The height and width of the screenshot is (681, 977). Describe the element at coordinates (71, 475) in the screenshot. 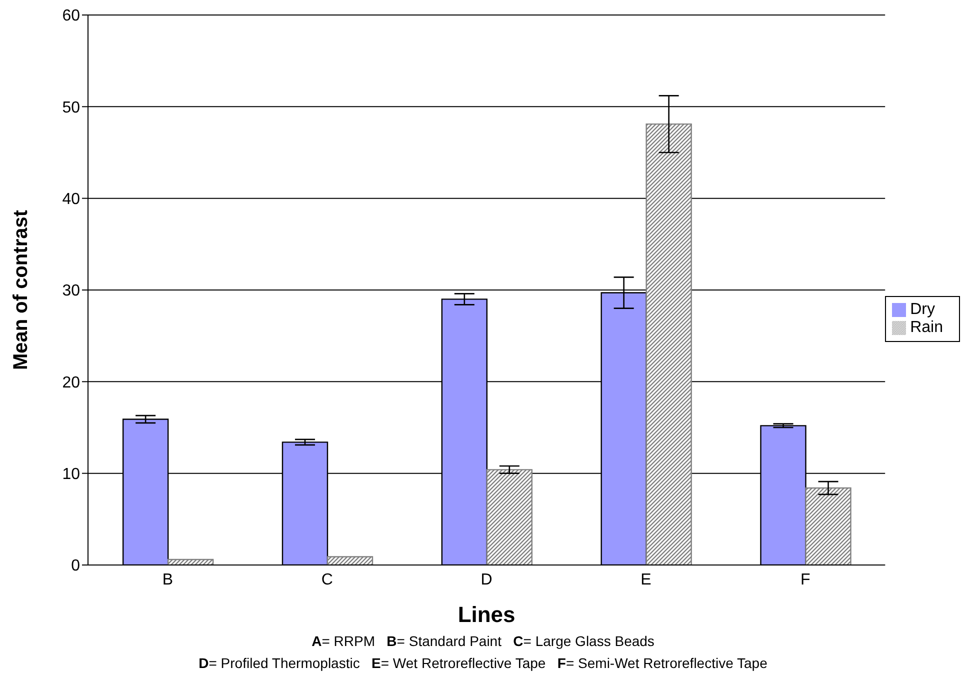

I see `y-tick-label: 10` at that location.